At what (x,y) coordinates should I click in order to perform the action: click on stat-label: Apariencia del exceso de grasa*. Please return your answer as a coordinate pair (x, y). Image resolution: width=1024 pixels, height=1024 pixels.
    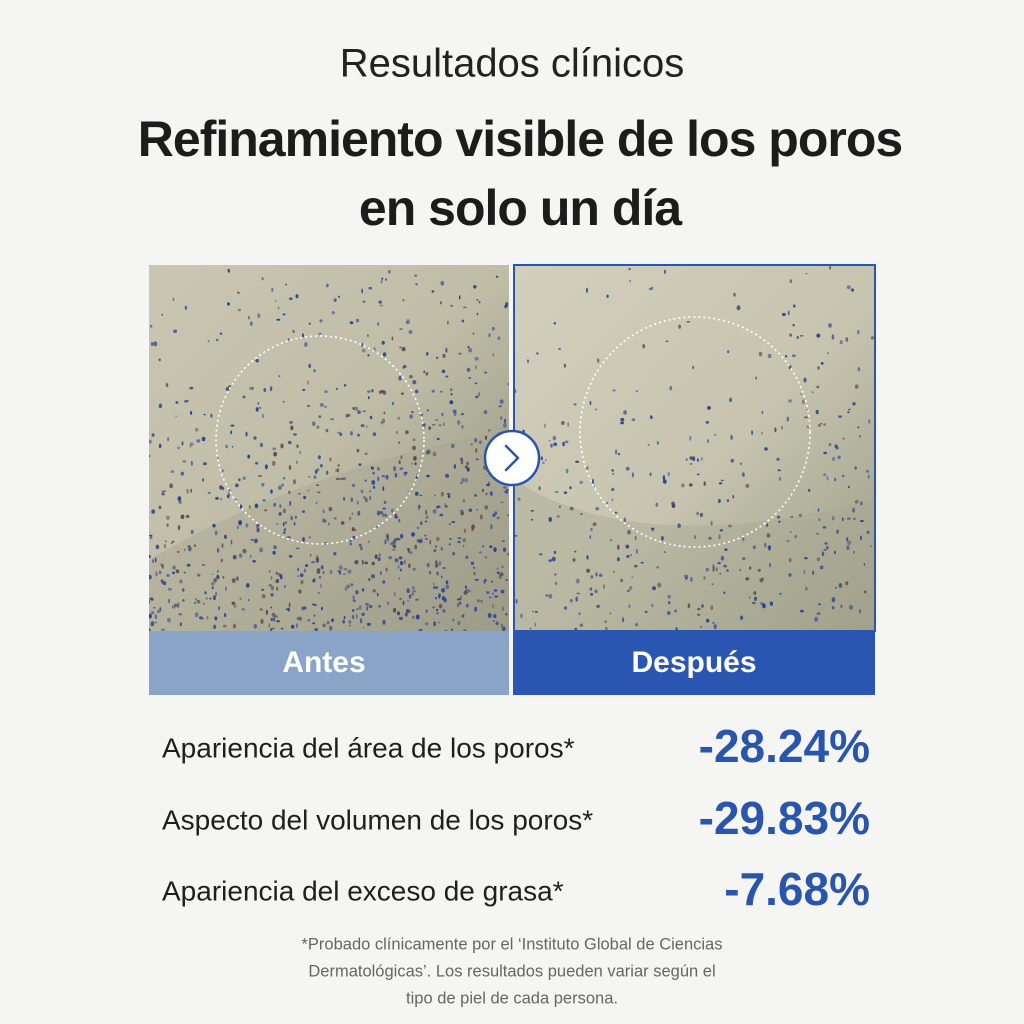
    Looking at the image, I should click on (363, 890).